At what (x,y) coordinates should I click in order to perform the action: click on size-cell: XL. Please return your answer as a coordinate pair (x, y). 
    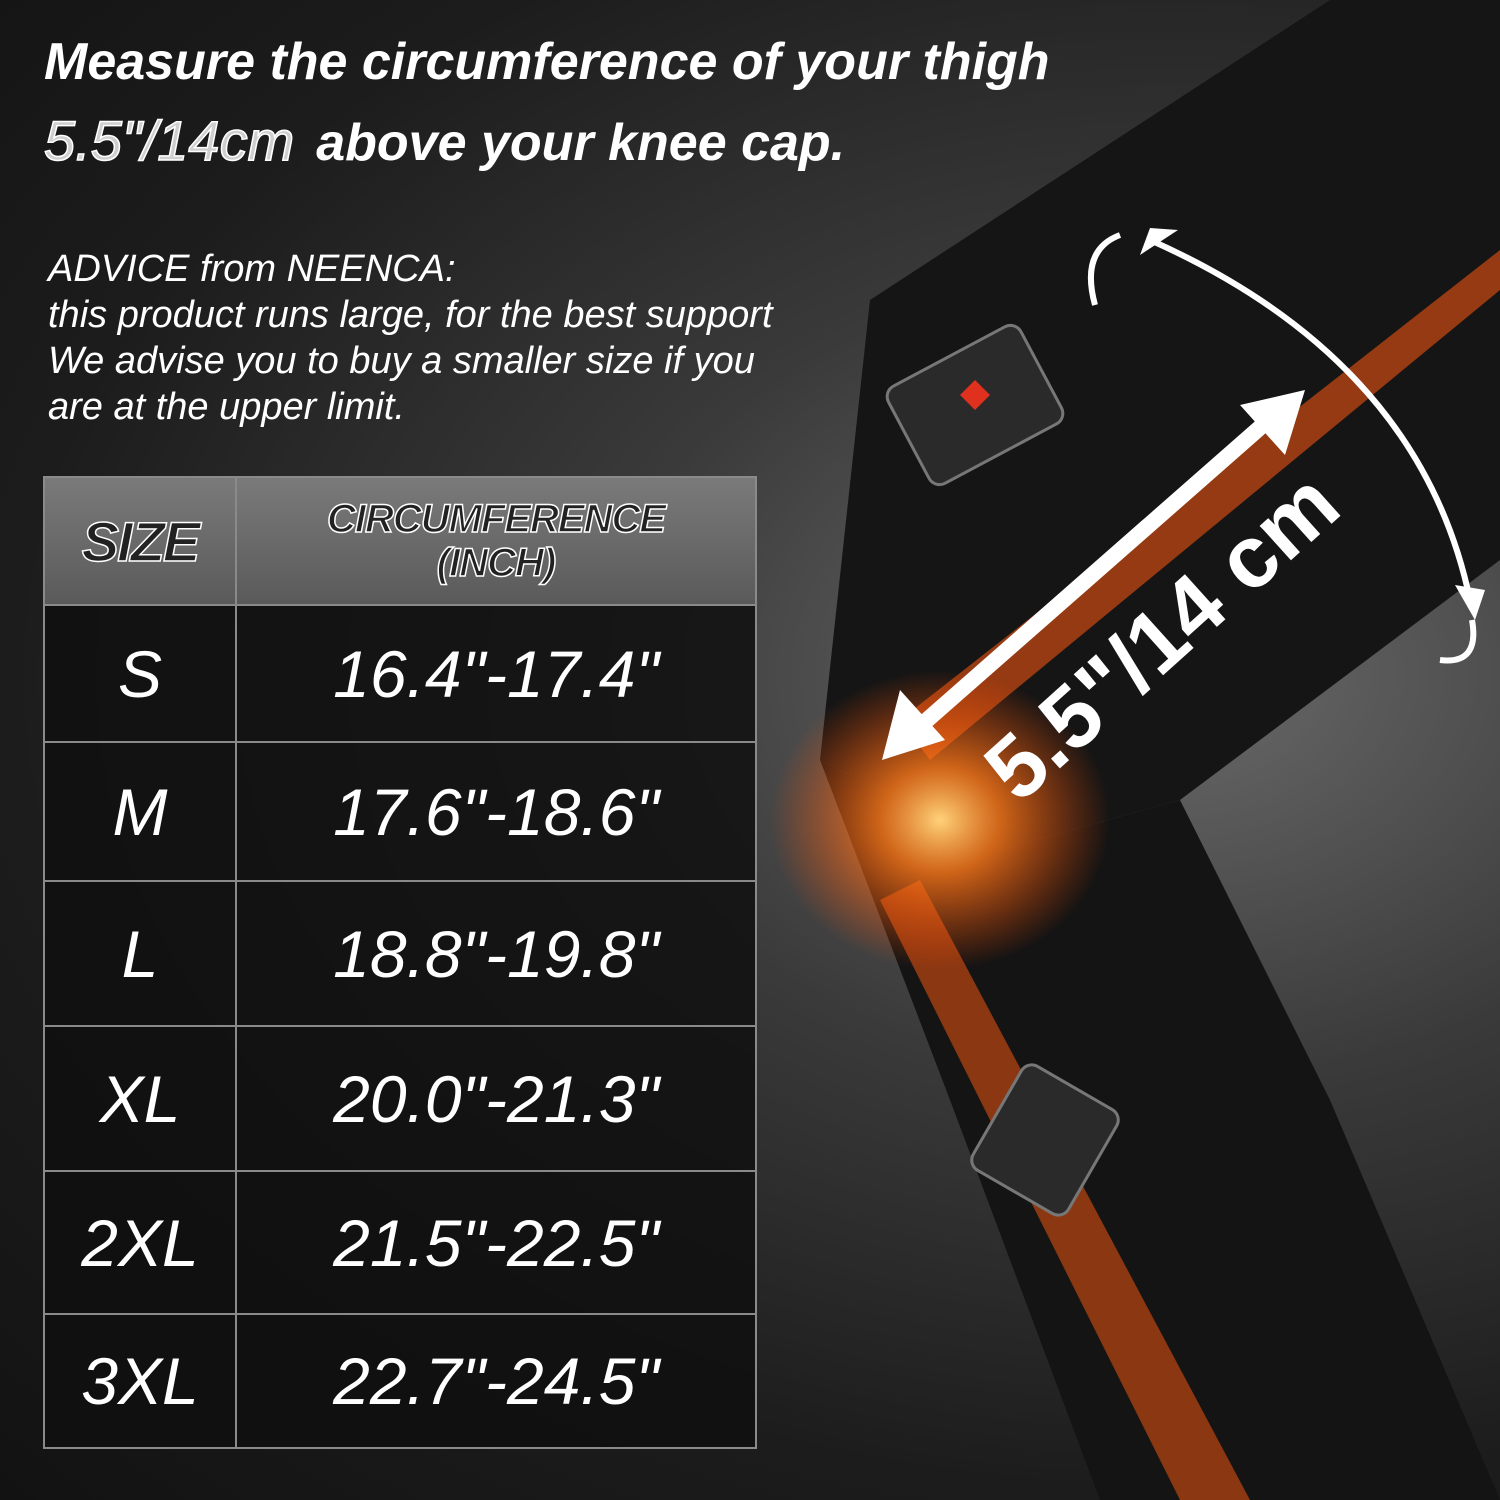
    Looking at the image, I should click on (140, 1098).